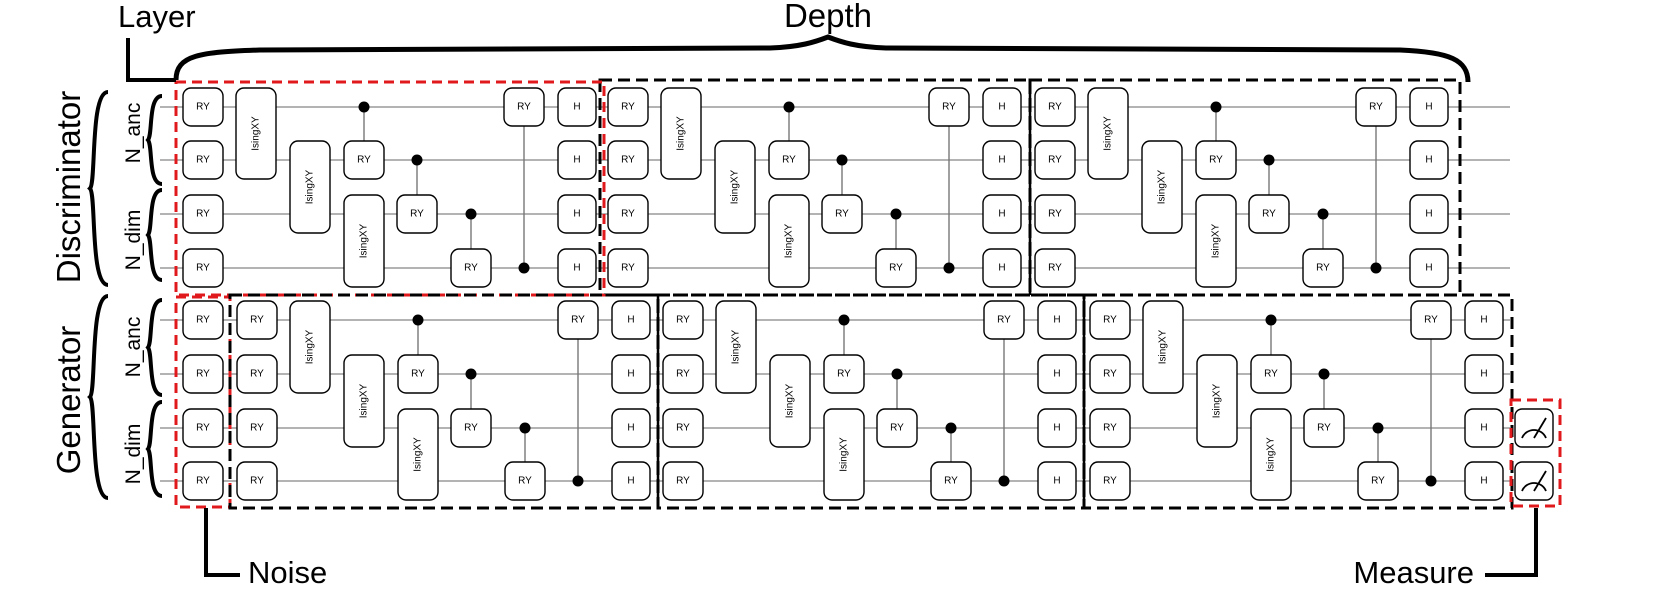 The image size is (1657, 592). What do you see at coordinates (1534, 487) in the screenshot?
I see `measurement-dial` at bounding box center [1534, 487].